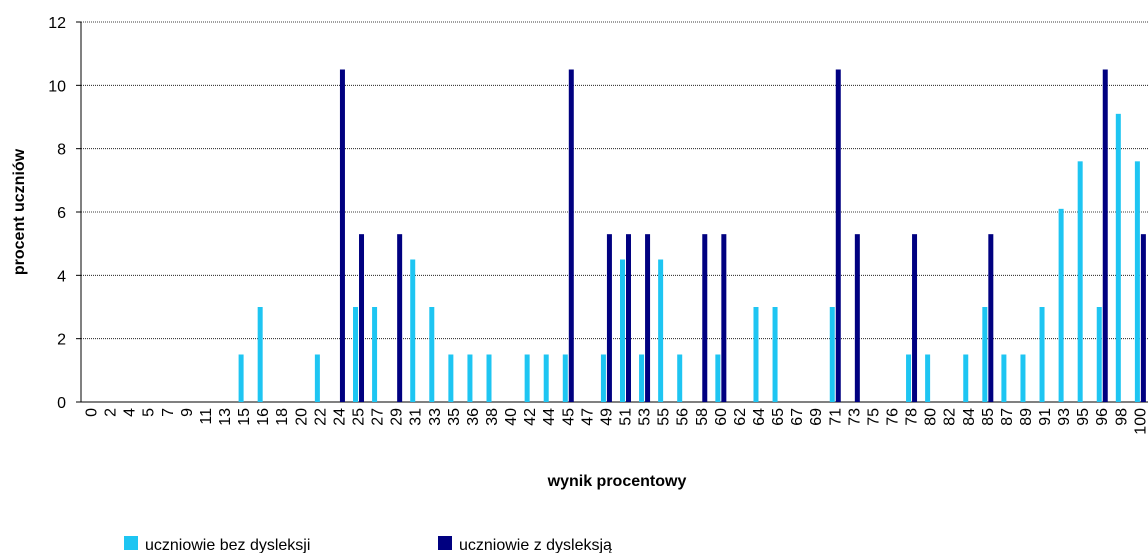 The width and height of the screenshot is (1148, 553). What do you see at coordinates (835, 417) in the screenshot?
I see `x-tick-label: 71` at bounding box center [835, 417].